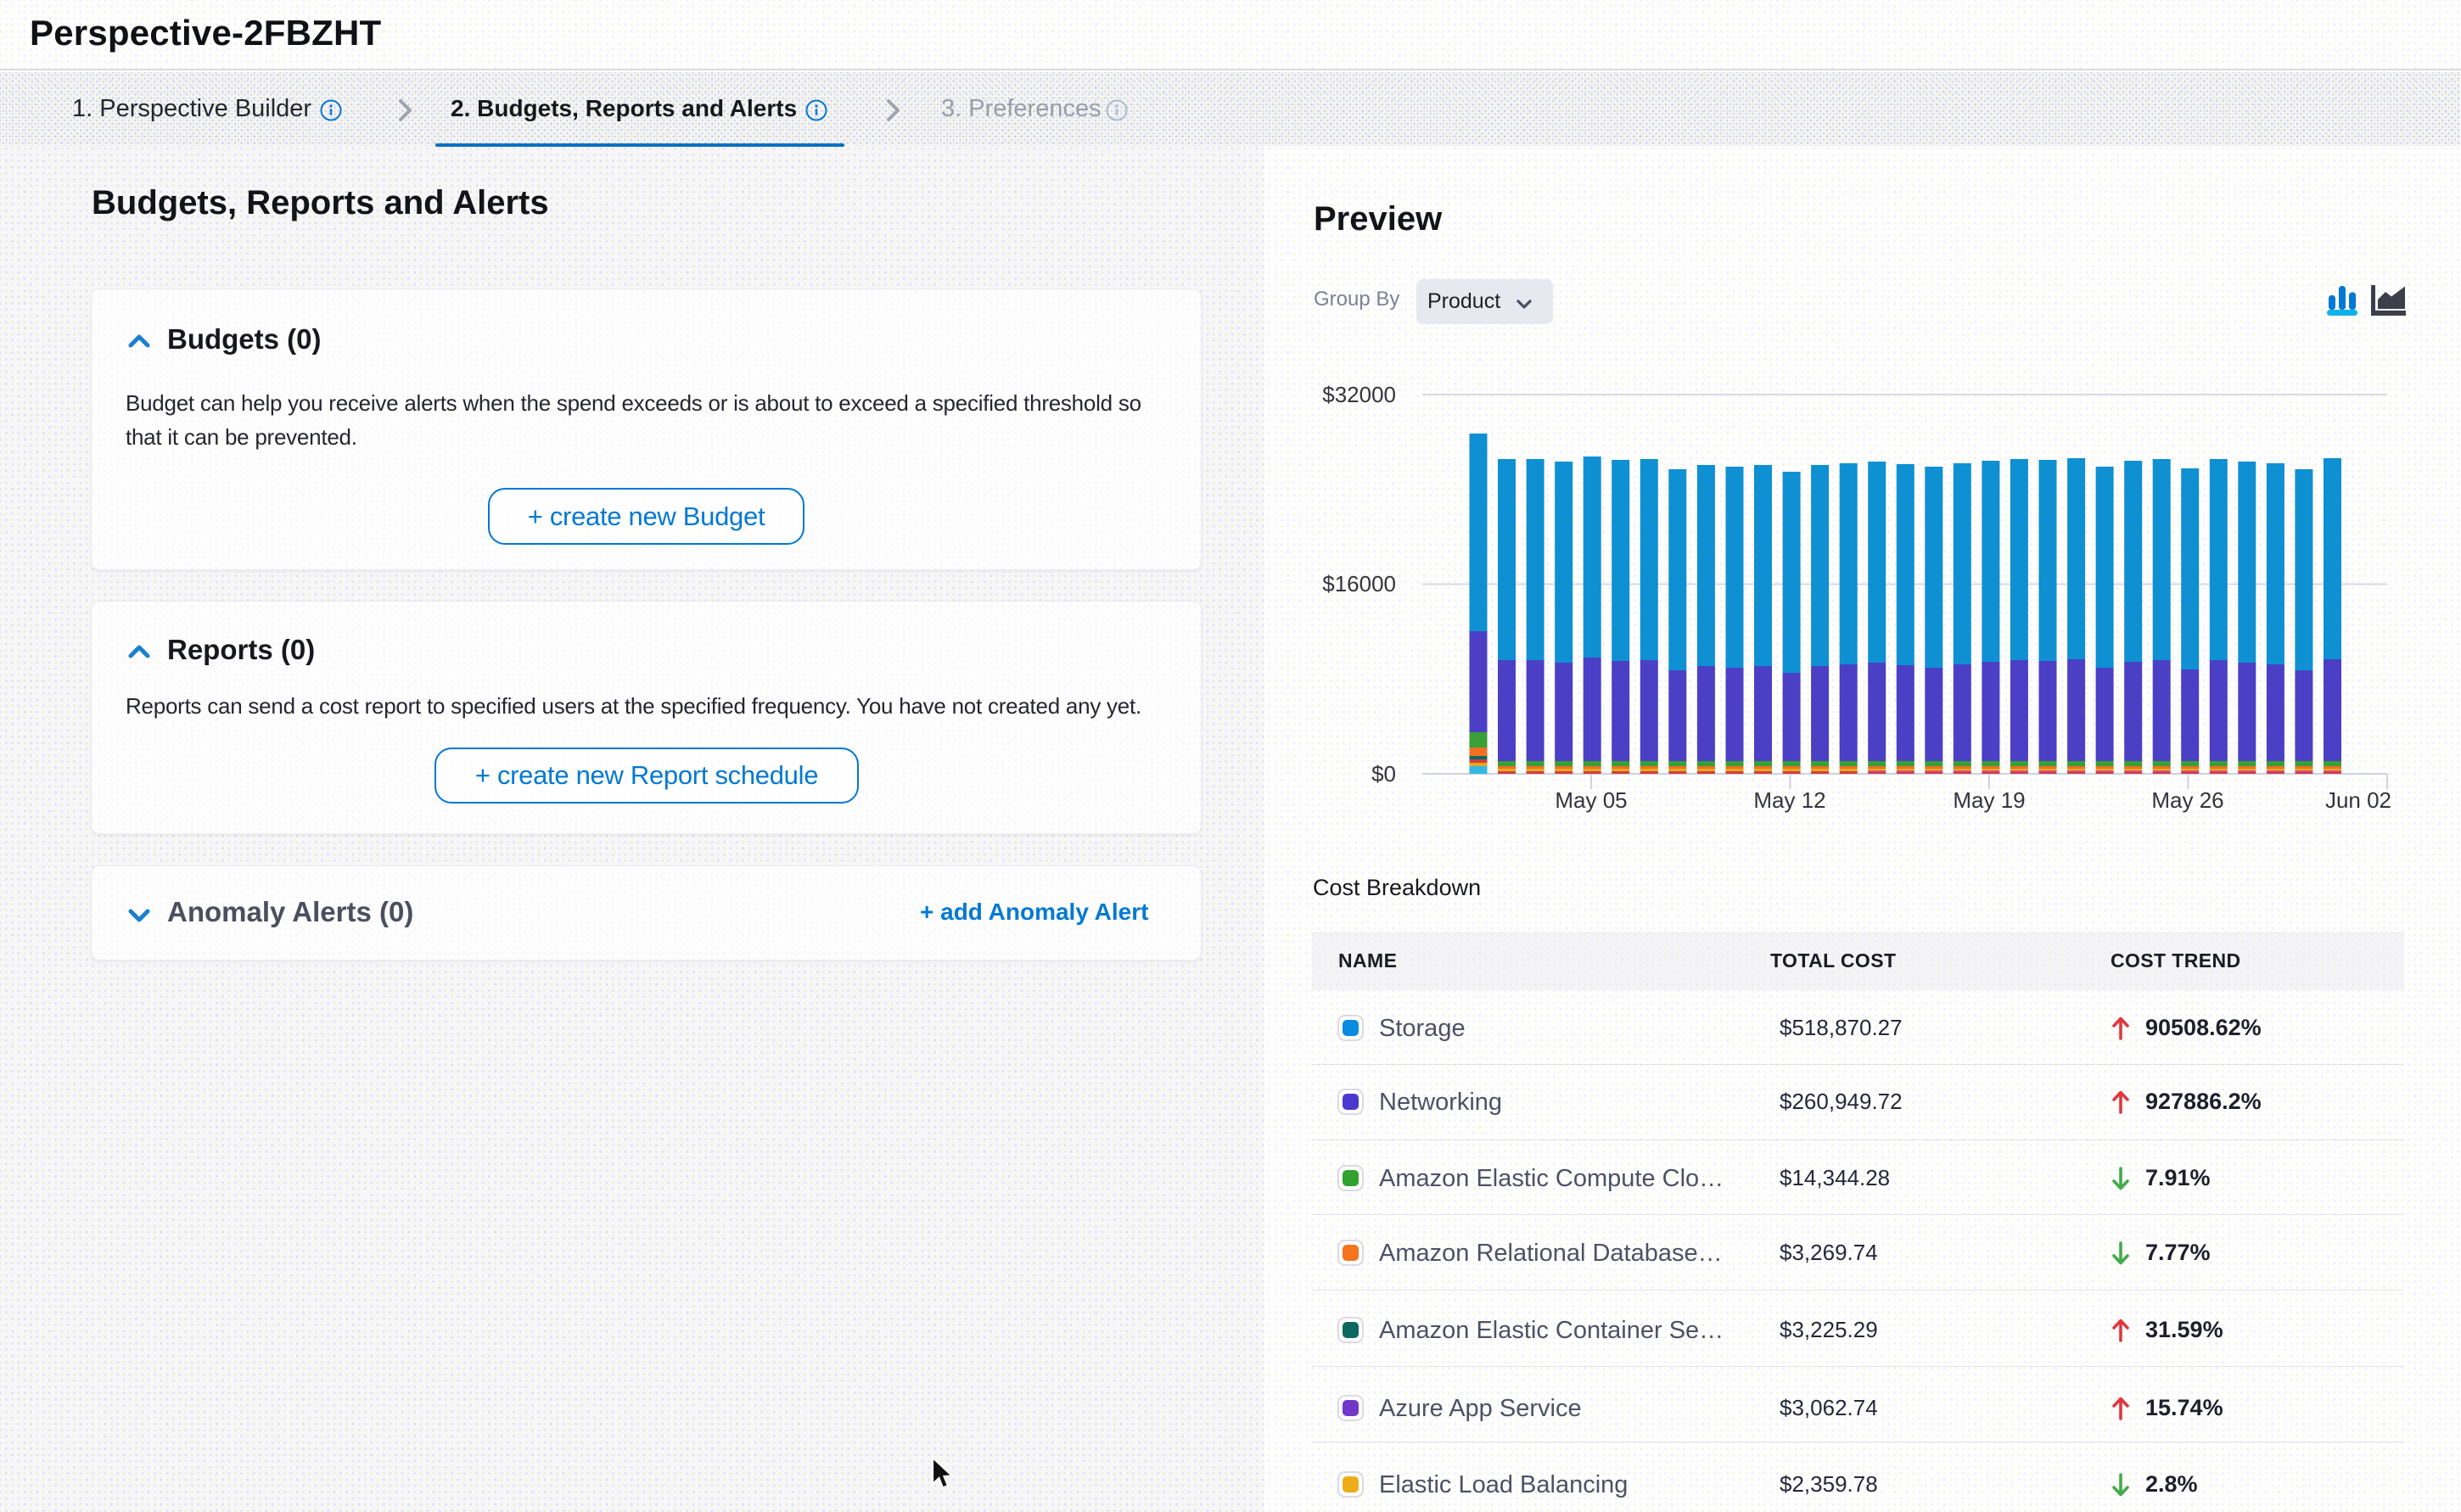 The image size is (2461, 1512). I want to click on svg-text: $0, so click(1383, 774).